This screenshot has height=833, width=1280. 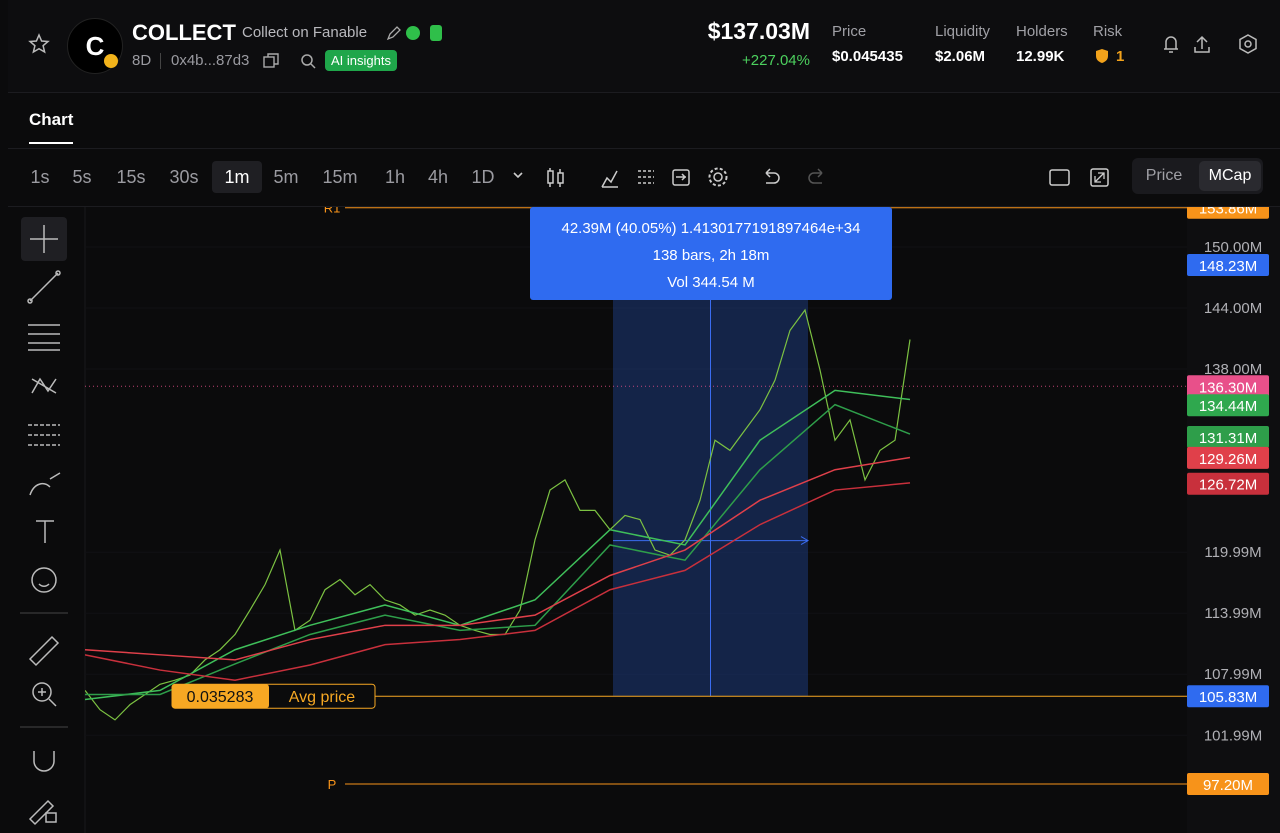 I want to click on timeframe-button: 5s, so click(x=82, y=177).